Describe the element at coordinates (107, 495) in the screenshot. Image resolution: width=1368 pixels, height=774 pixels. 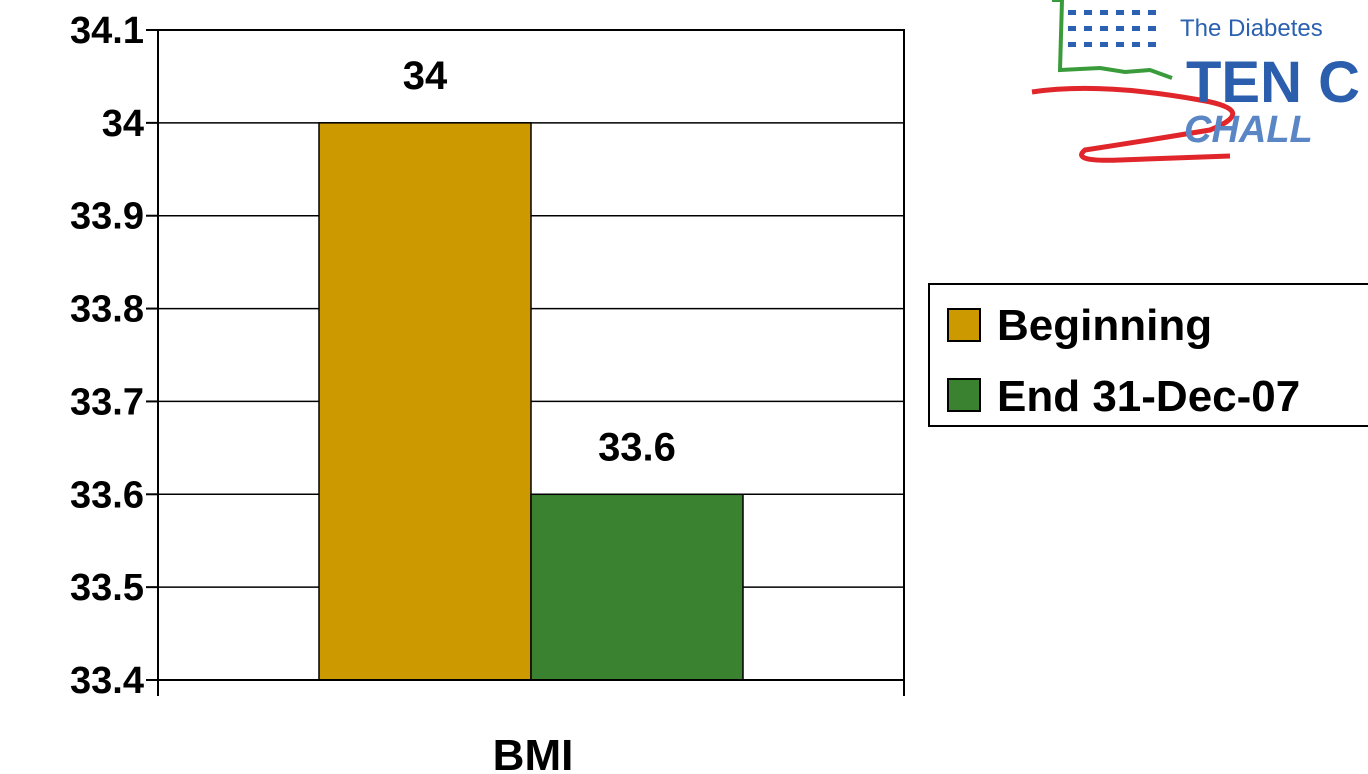
I see `y-tick-label: 33.6` at that location.